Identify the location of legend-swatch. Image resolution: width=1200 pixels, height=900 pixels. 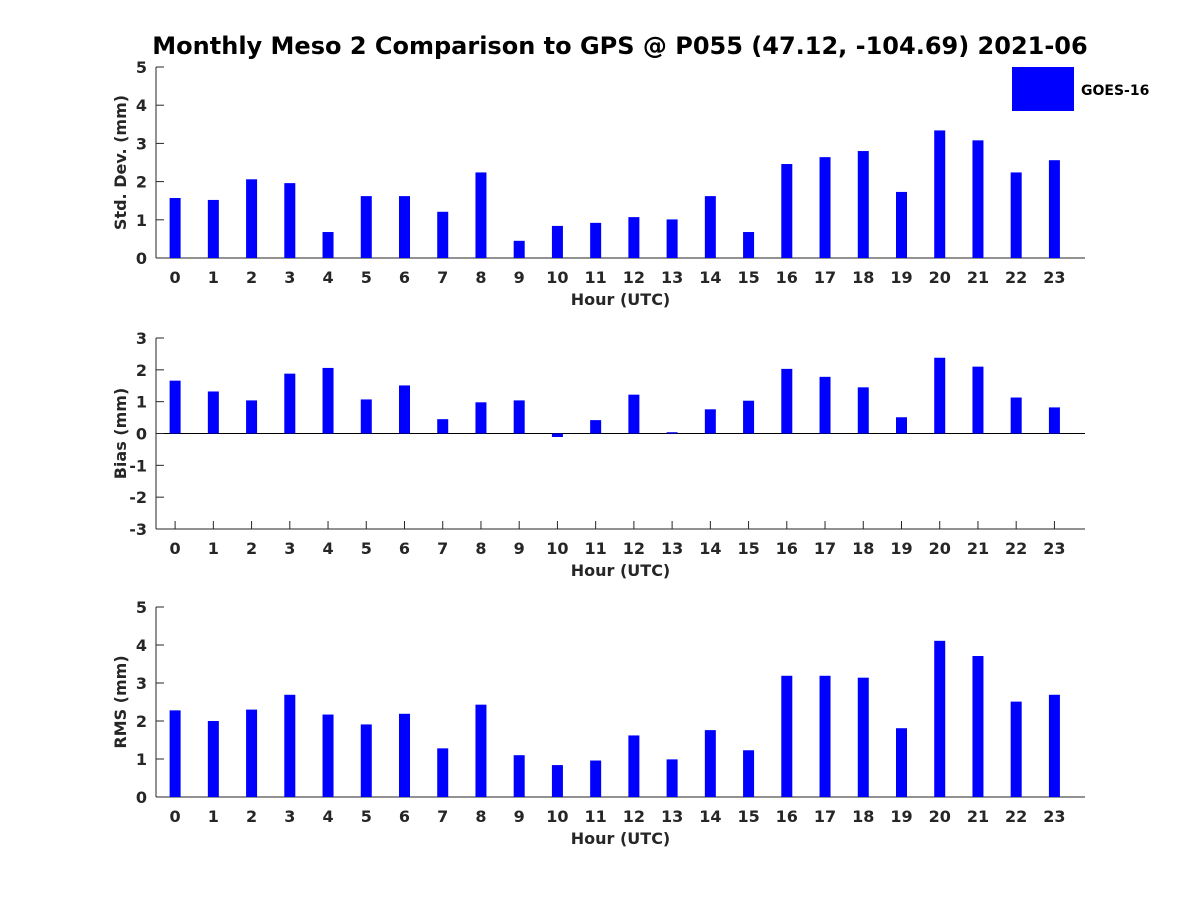
(1043, 89).